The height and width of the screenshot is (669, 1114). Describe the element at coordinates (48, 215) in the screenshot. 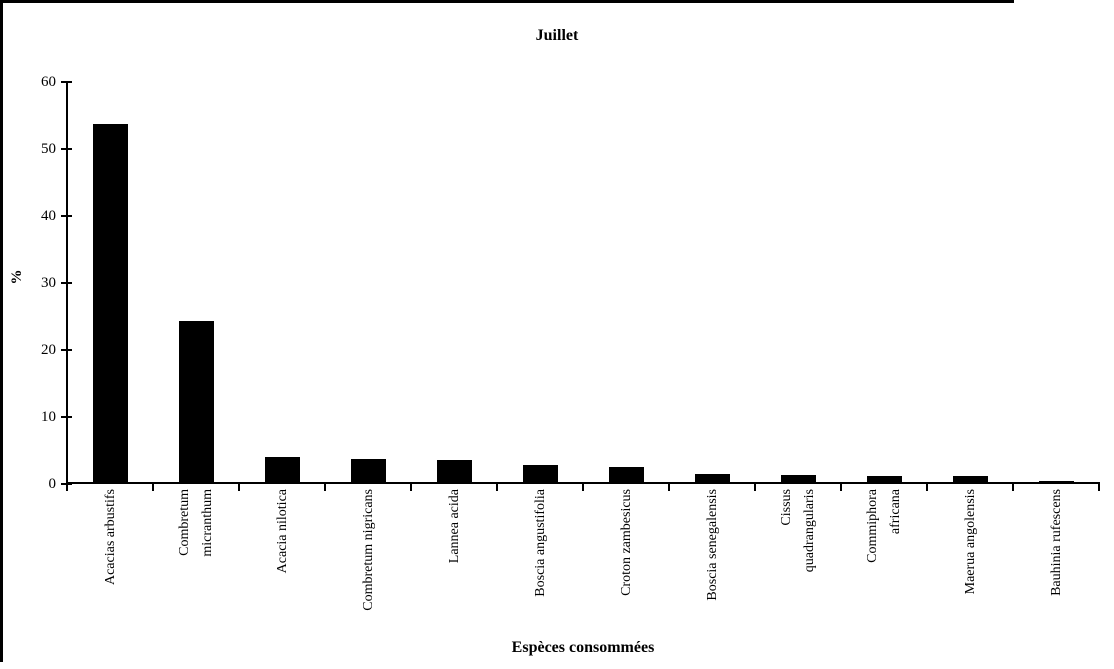

I see `y-tick-label: 40` at that location.